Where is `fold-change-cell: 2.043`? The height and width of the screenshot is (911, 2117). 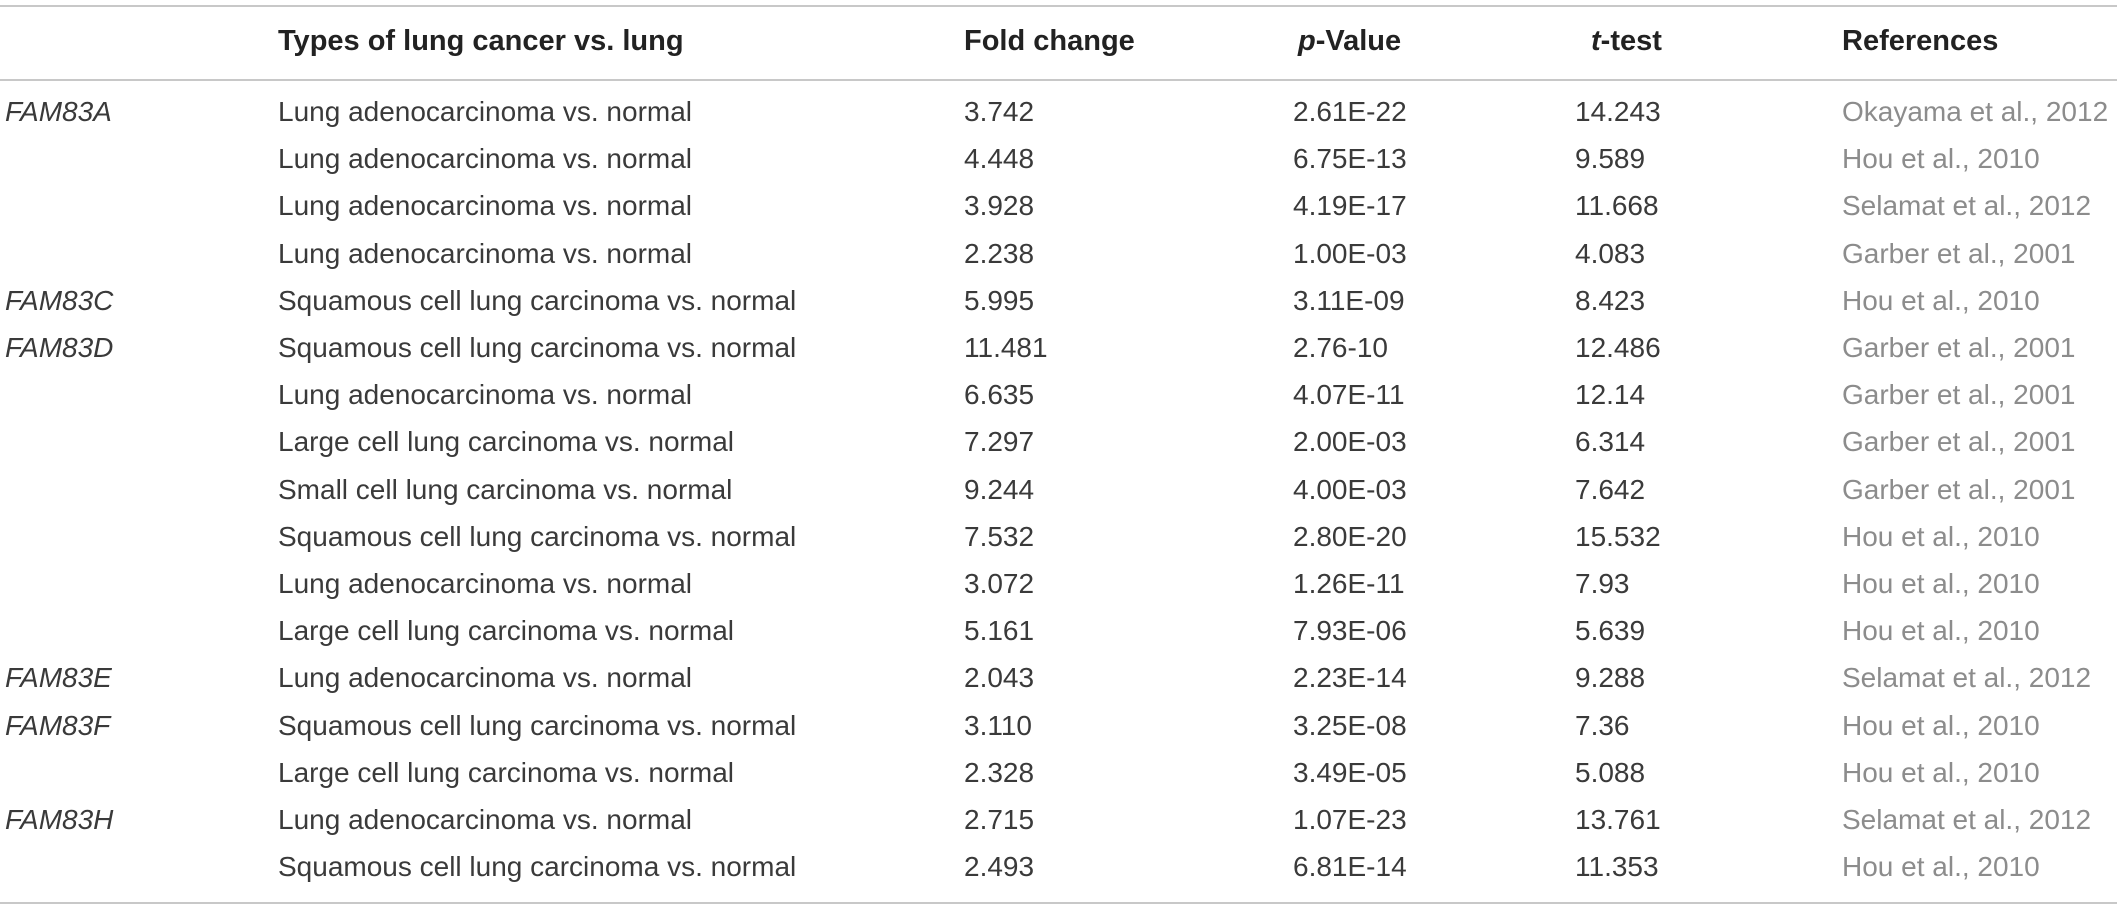
fold-change-cell: 2.043 is located at coordinates (999, 678).